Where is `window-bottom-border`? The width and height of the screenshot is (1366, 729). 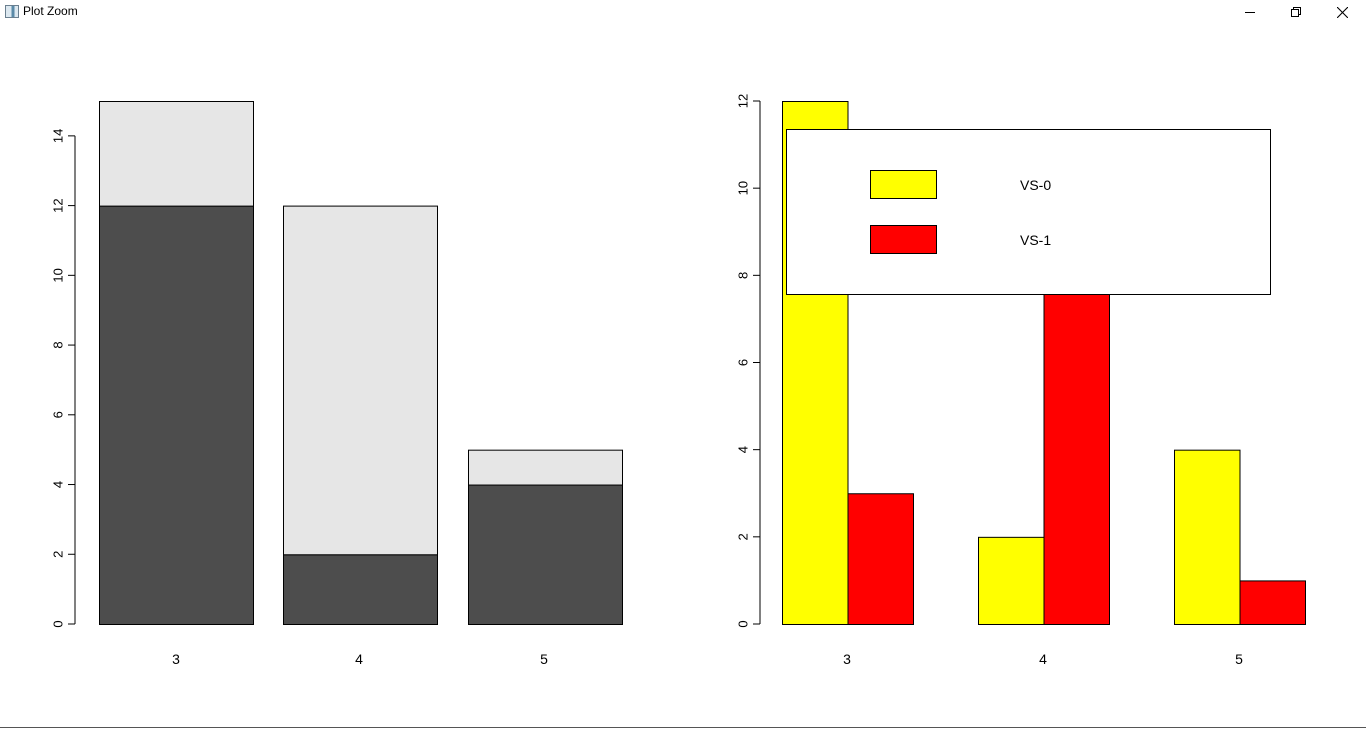 window-bottom-border is located at coordinates (683, 727).